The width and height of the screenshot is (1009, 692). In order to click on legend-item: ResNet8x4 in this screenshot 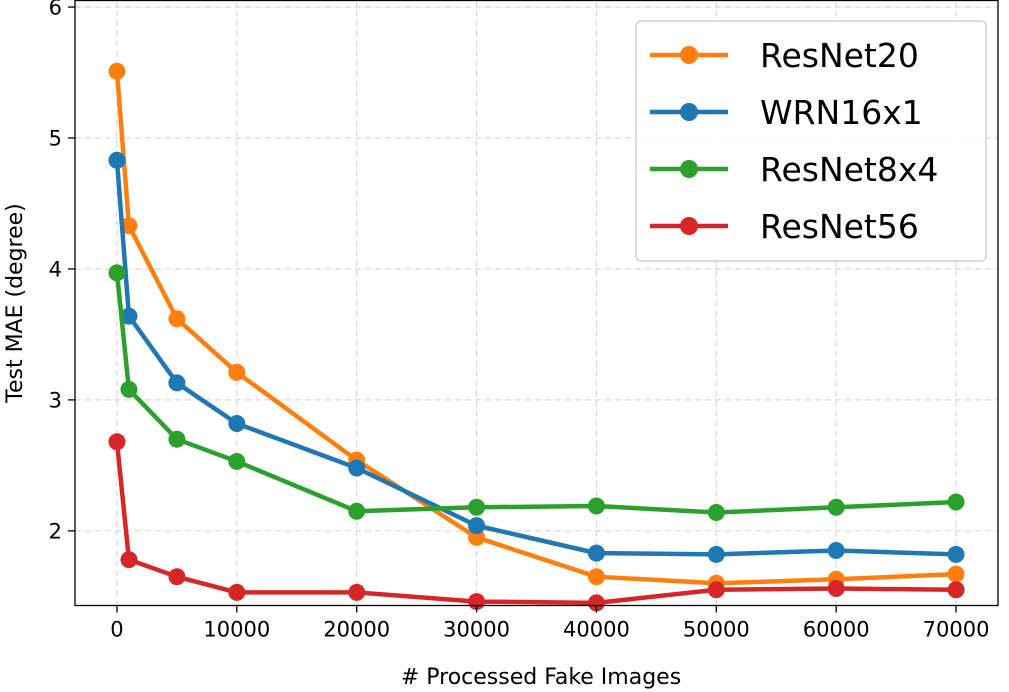, I will do `click(794, 169)`.